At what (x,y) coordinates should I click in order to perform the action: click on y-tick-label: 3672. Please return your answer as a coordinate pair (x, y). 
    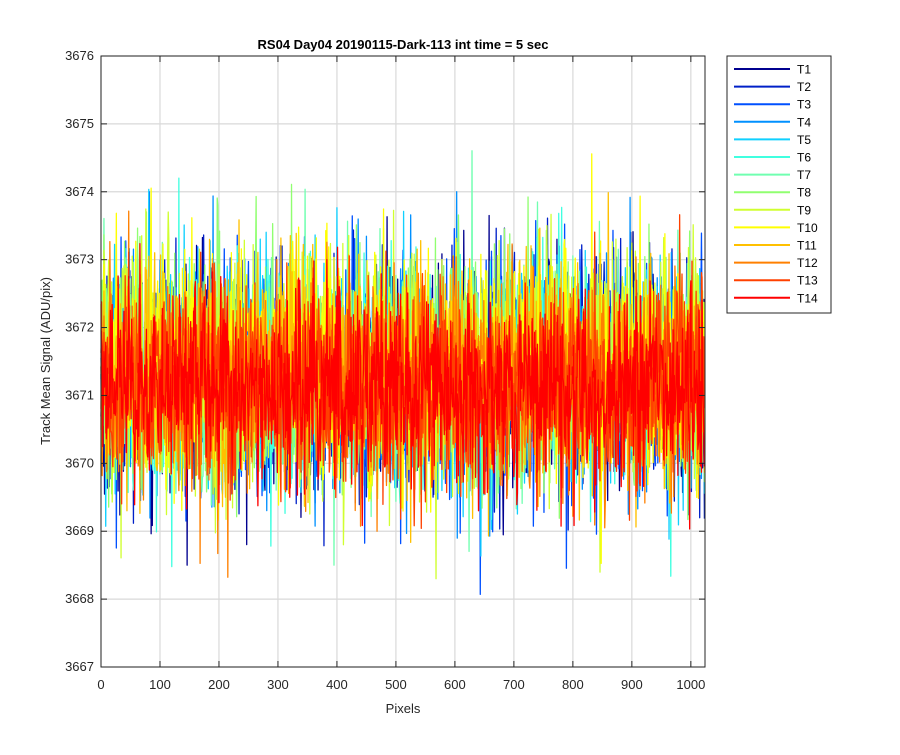
    Looking at the image, I should click on (79, 327).